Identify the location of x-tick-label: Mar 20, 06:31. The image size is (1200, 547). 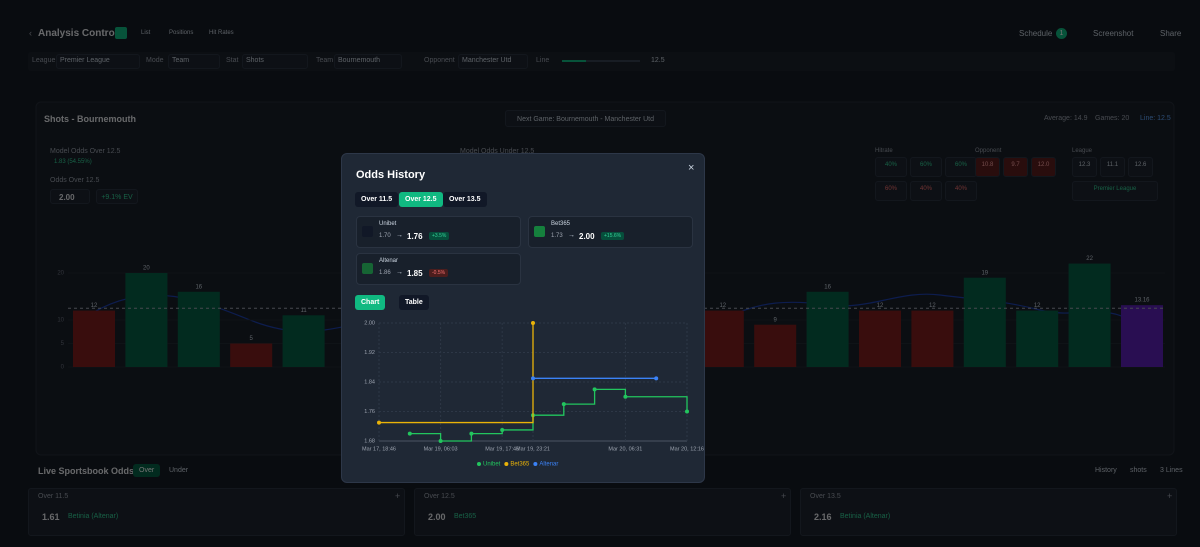
(625, 449).